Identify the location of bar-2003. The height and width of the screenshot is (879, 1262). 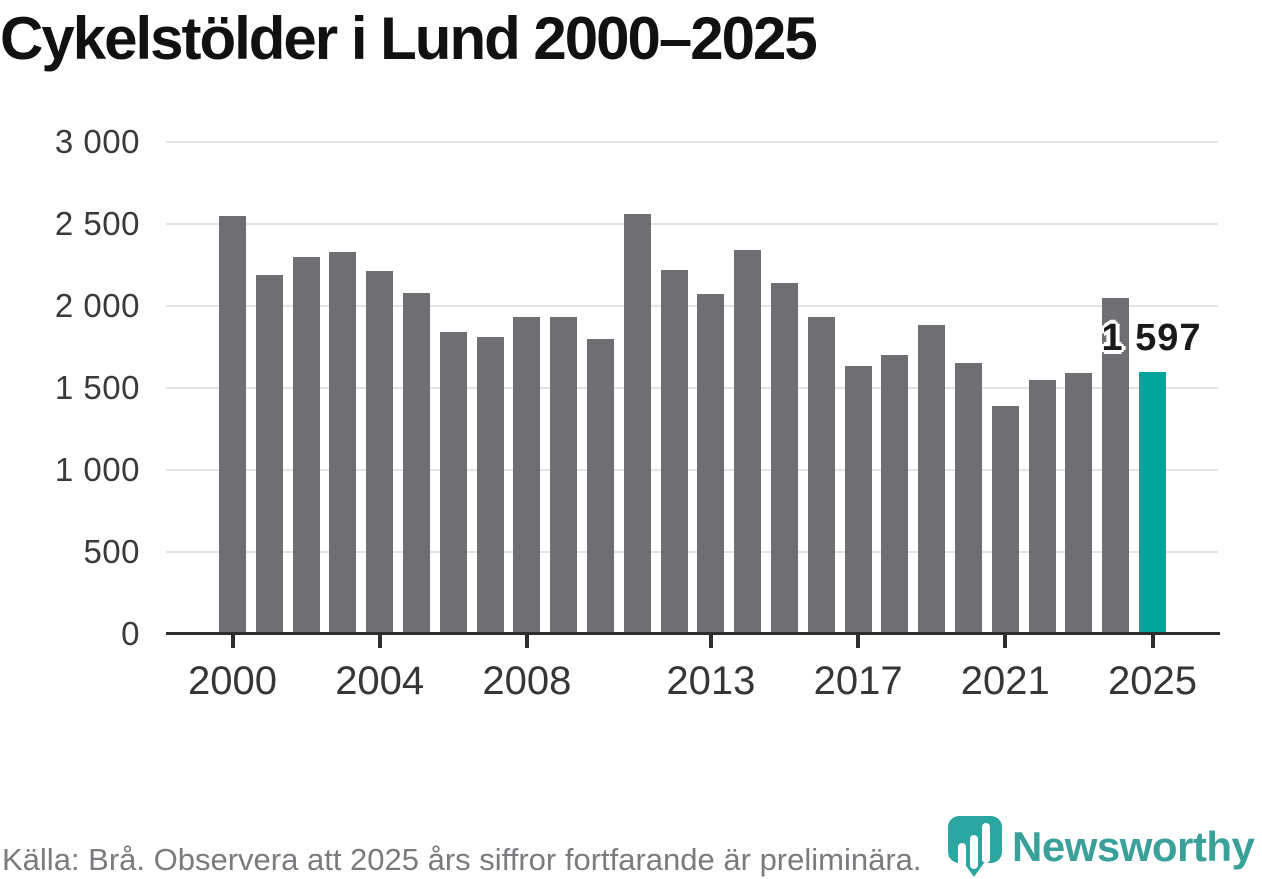
(343, 442).